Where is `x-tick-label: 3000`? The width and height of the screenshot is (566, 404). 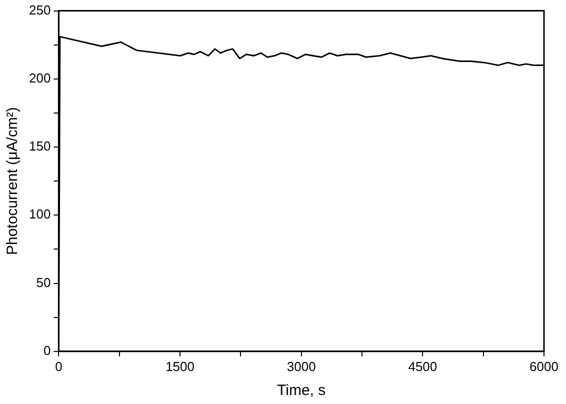 x-tick-label: 3000 is located at coordinates (301, 366).